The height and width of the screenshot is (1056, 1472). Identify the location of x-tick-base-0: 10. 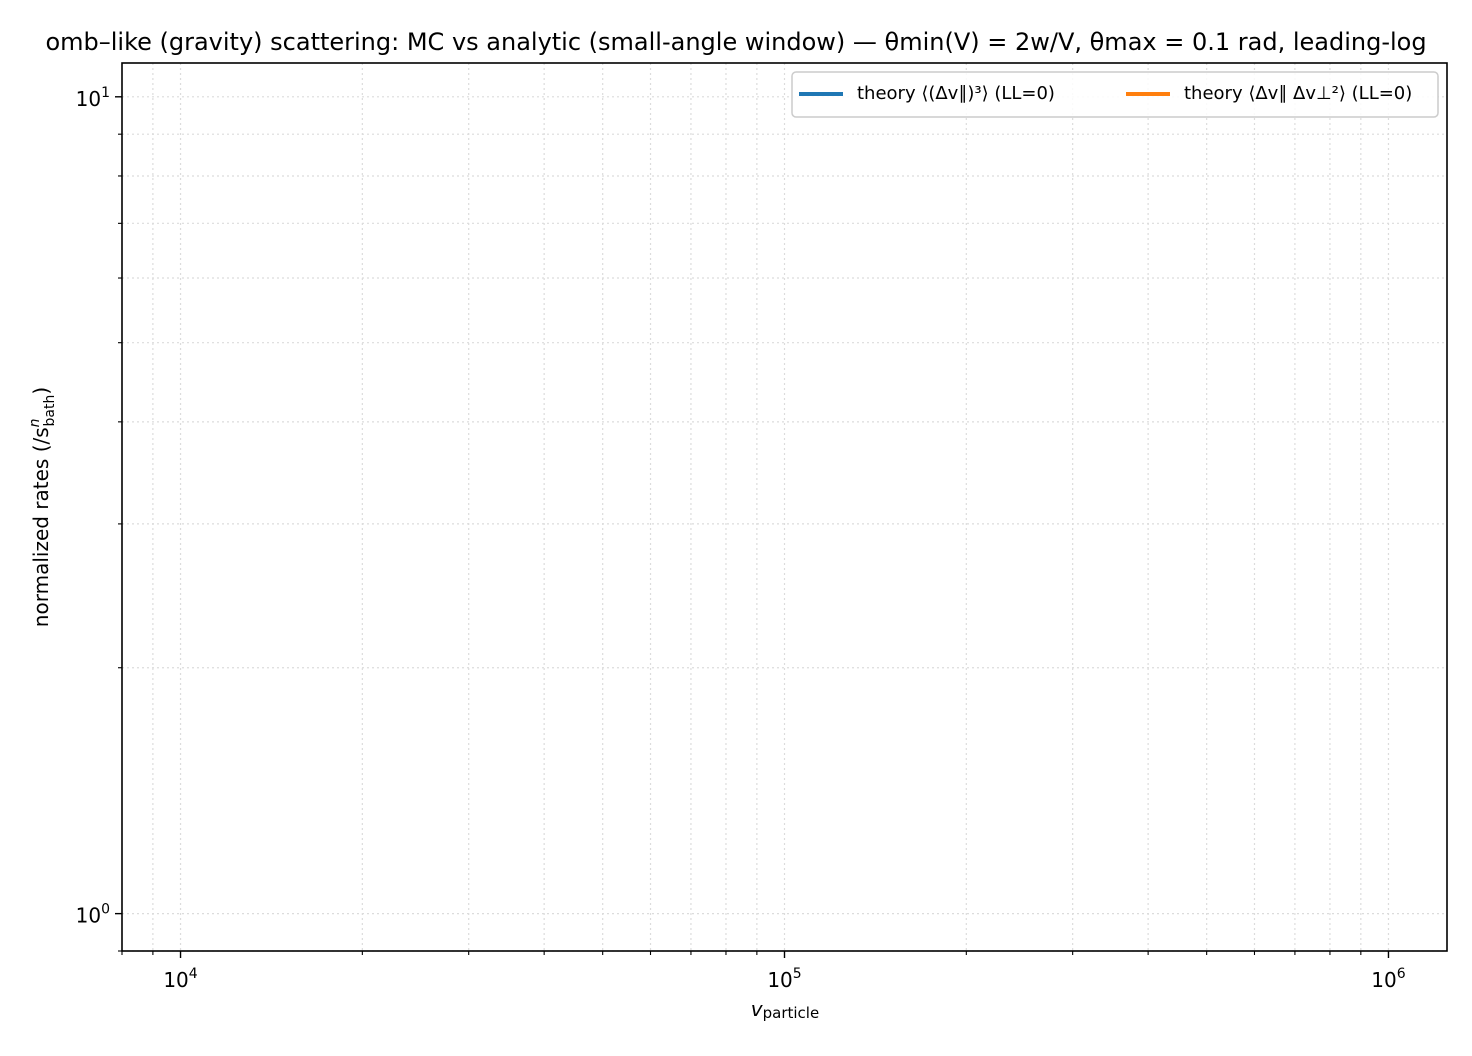
(175, 980).